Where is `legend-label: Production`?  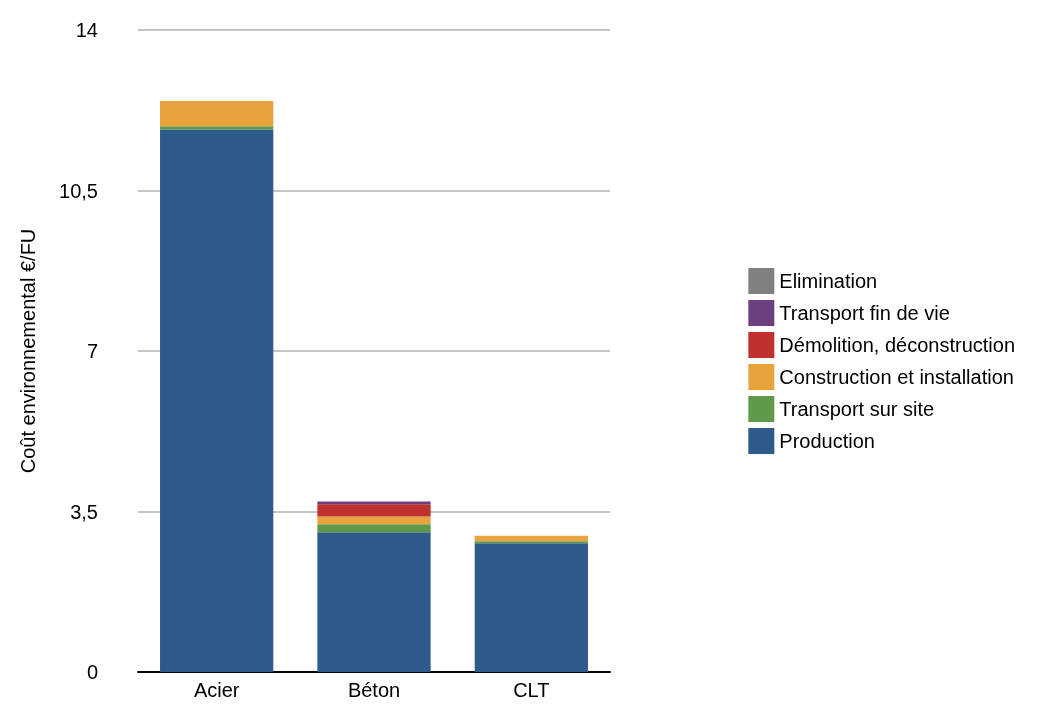 legend-label: Production is located at coordinates (827, 441).